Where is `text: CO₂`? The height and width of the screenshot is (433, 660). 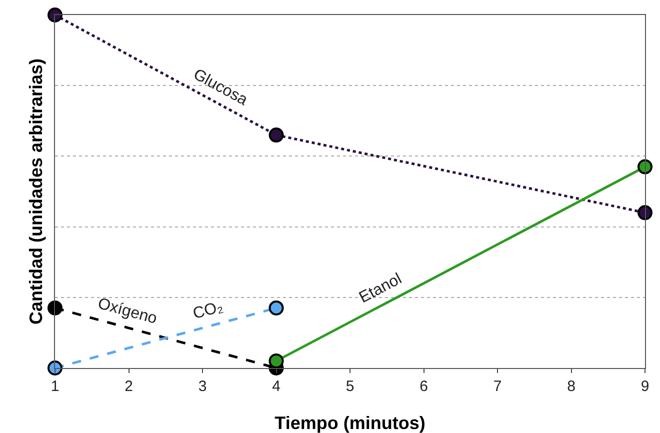 text: CO₂ is located at coordinates (208, 310).